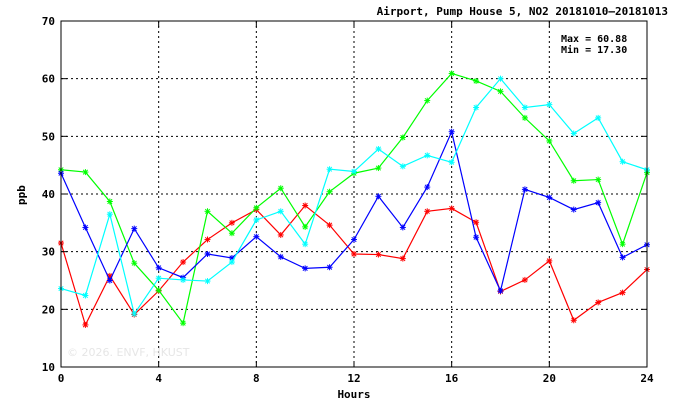 The image size is (674, 409). Describe the element at coordinates (48, 21) in the screenshot. I see `y-tick-label-6: 70` at that location.